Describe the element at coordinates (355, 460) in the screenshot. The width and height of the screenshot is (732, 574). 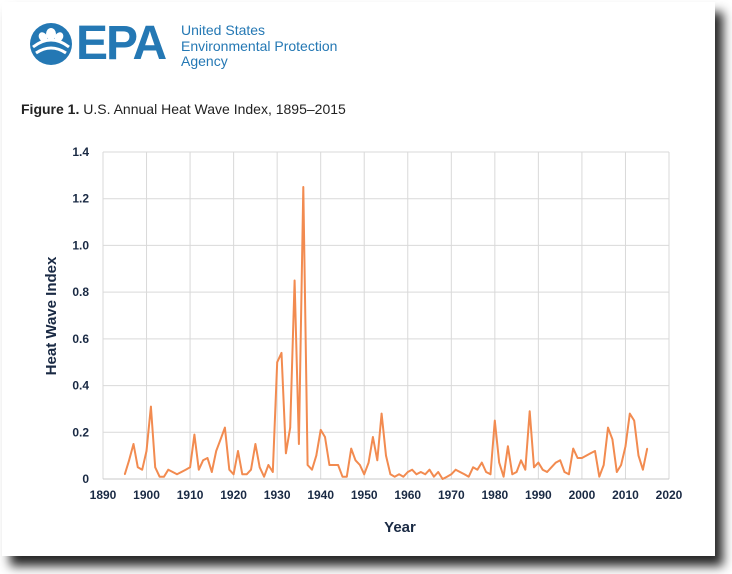
I see `data-point-1948` at that location.